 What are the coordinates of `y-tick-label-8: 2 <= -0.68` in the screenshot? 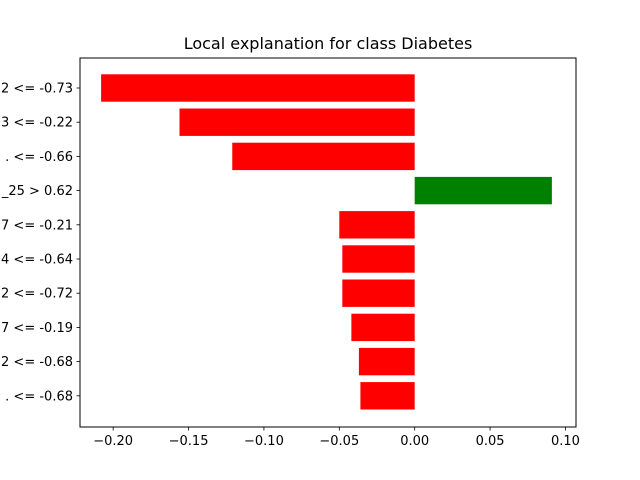 It's located at (37, 362).